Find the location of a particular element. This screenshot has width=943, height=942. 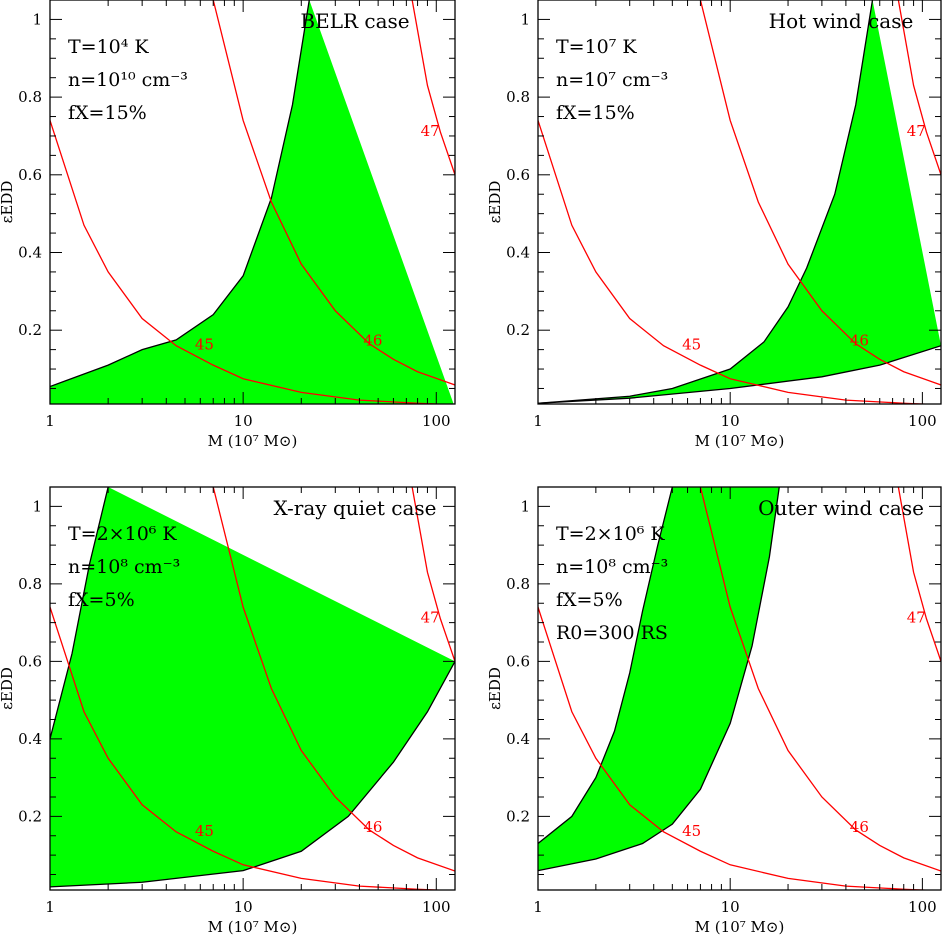

panel-annotation: T=10⁴ K is located at coordinates (108, 47).